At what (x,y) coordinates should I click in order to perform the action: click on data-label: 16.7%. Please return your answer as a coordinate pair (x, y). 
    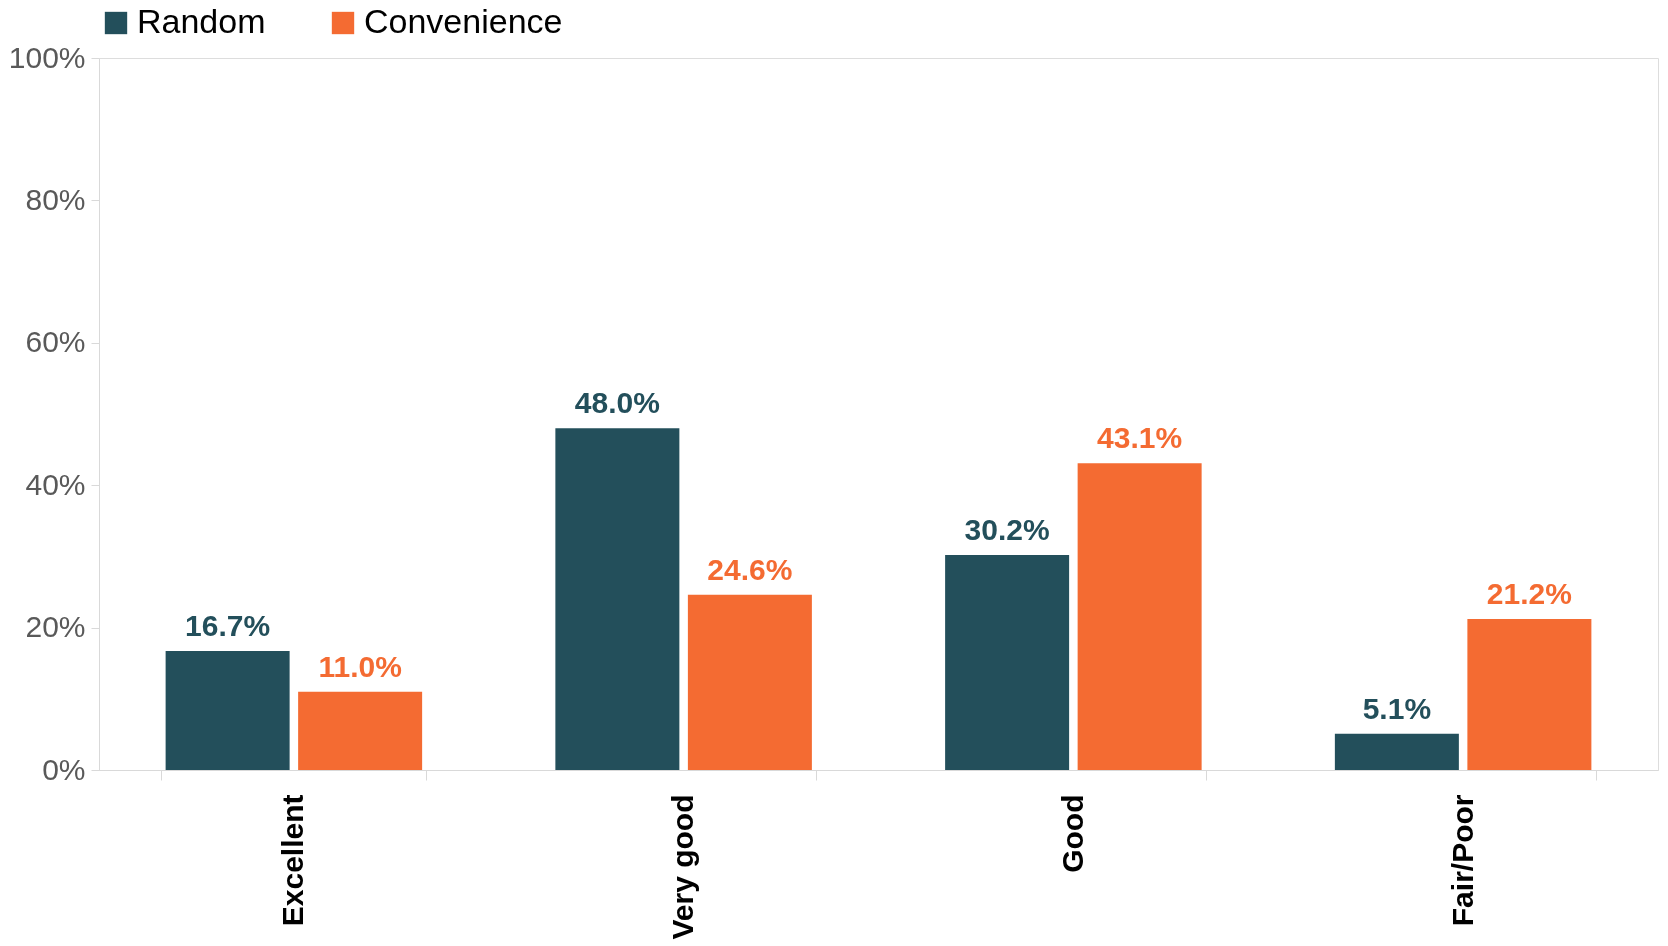
    Looking at the image, I should click on (228, 626).